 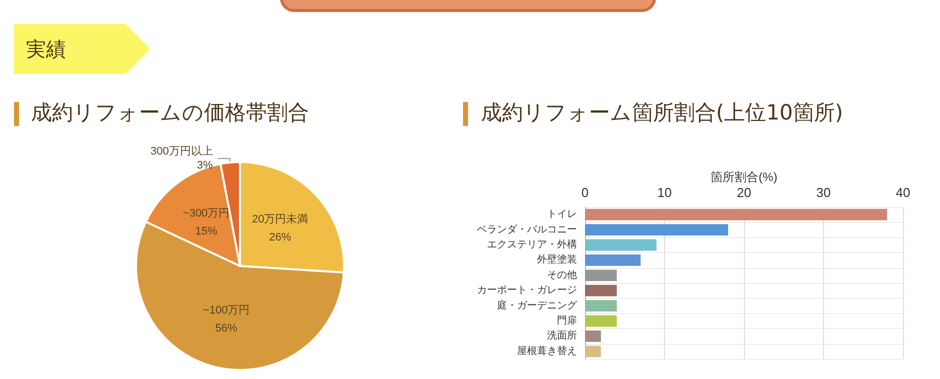 What do you see at coordinates (744, 192) in the screenshot?
I see `x-tick-label: 20` at bounding box center [744, 192].